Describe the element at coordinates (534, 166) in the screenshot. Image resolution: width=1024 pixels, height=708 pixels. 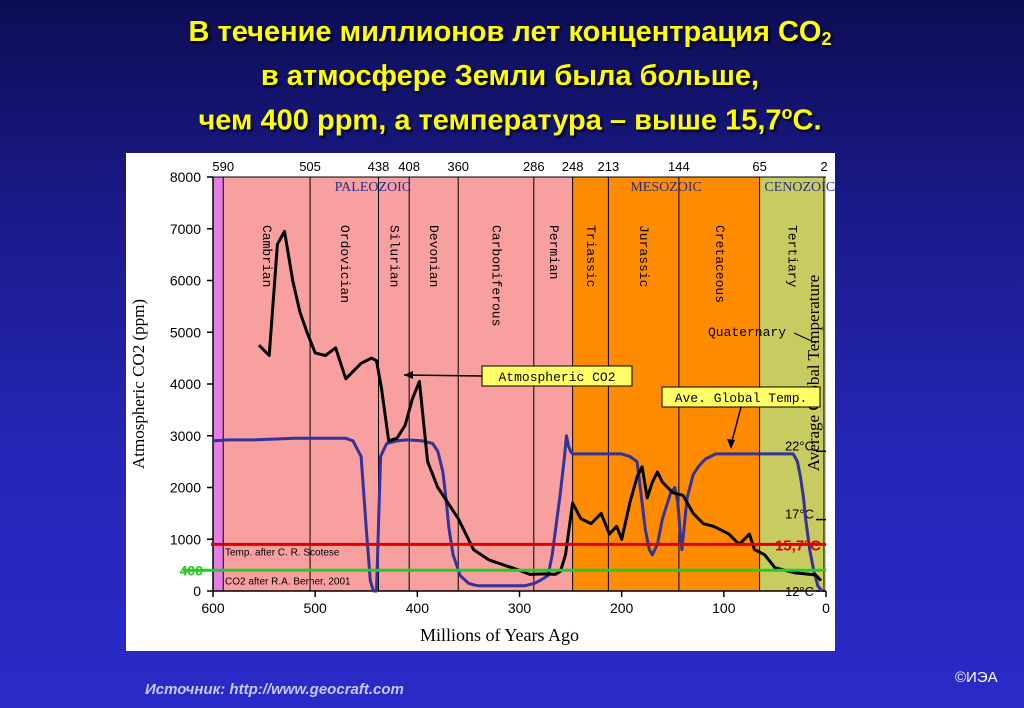
I see `top-tick-label: 286` at that location.